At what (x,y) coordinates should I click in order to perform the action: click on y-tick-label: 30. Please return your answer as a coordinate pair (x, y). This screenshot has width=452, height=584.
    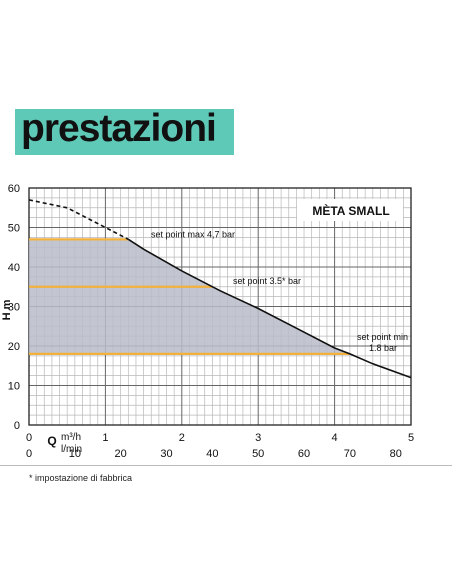
    Looking at the image, I should click on (14, 308).